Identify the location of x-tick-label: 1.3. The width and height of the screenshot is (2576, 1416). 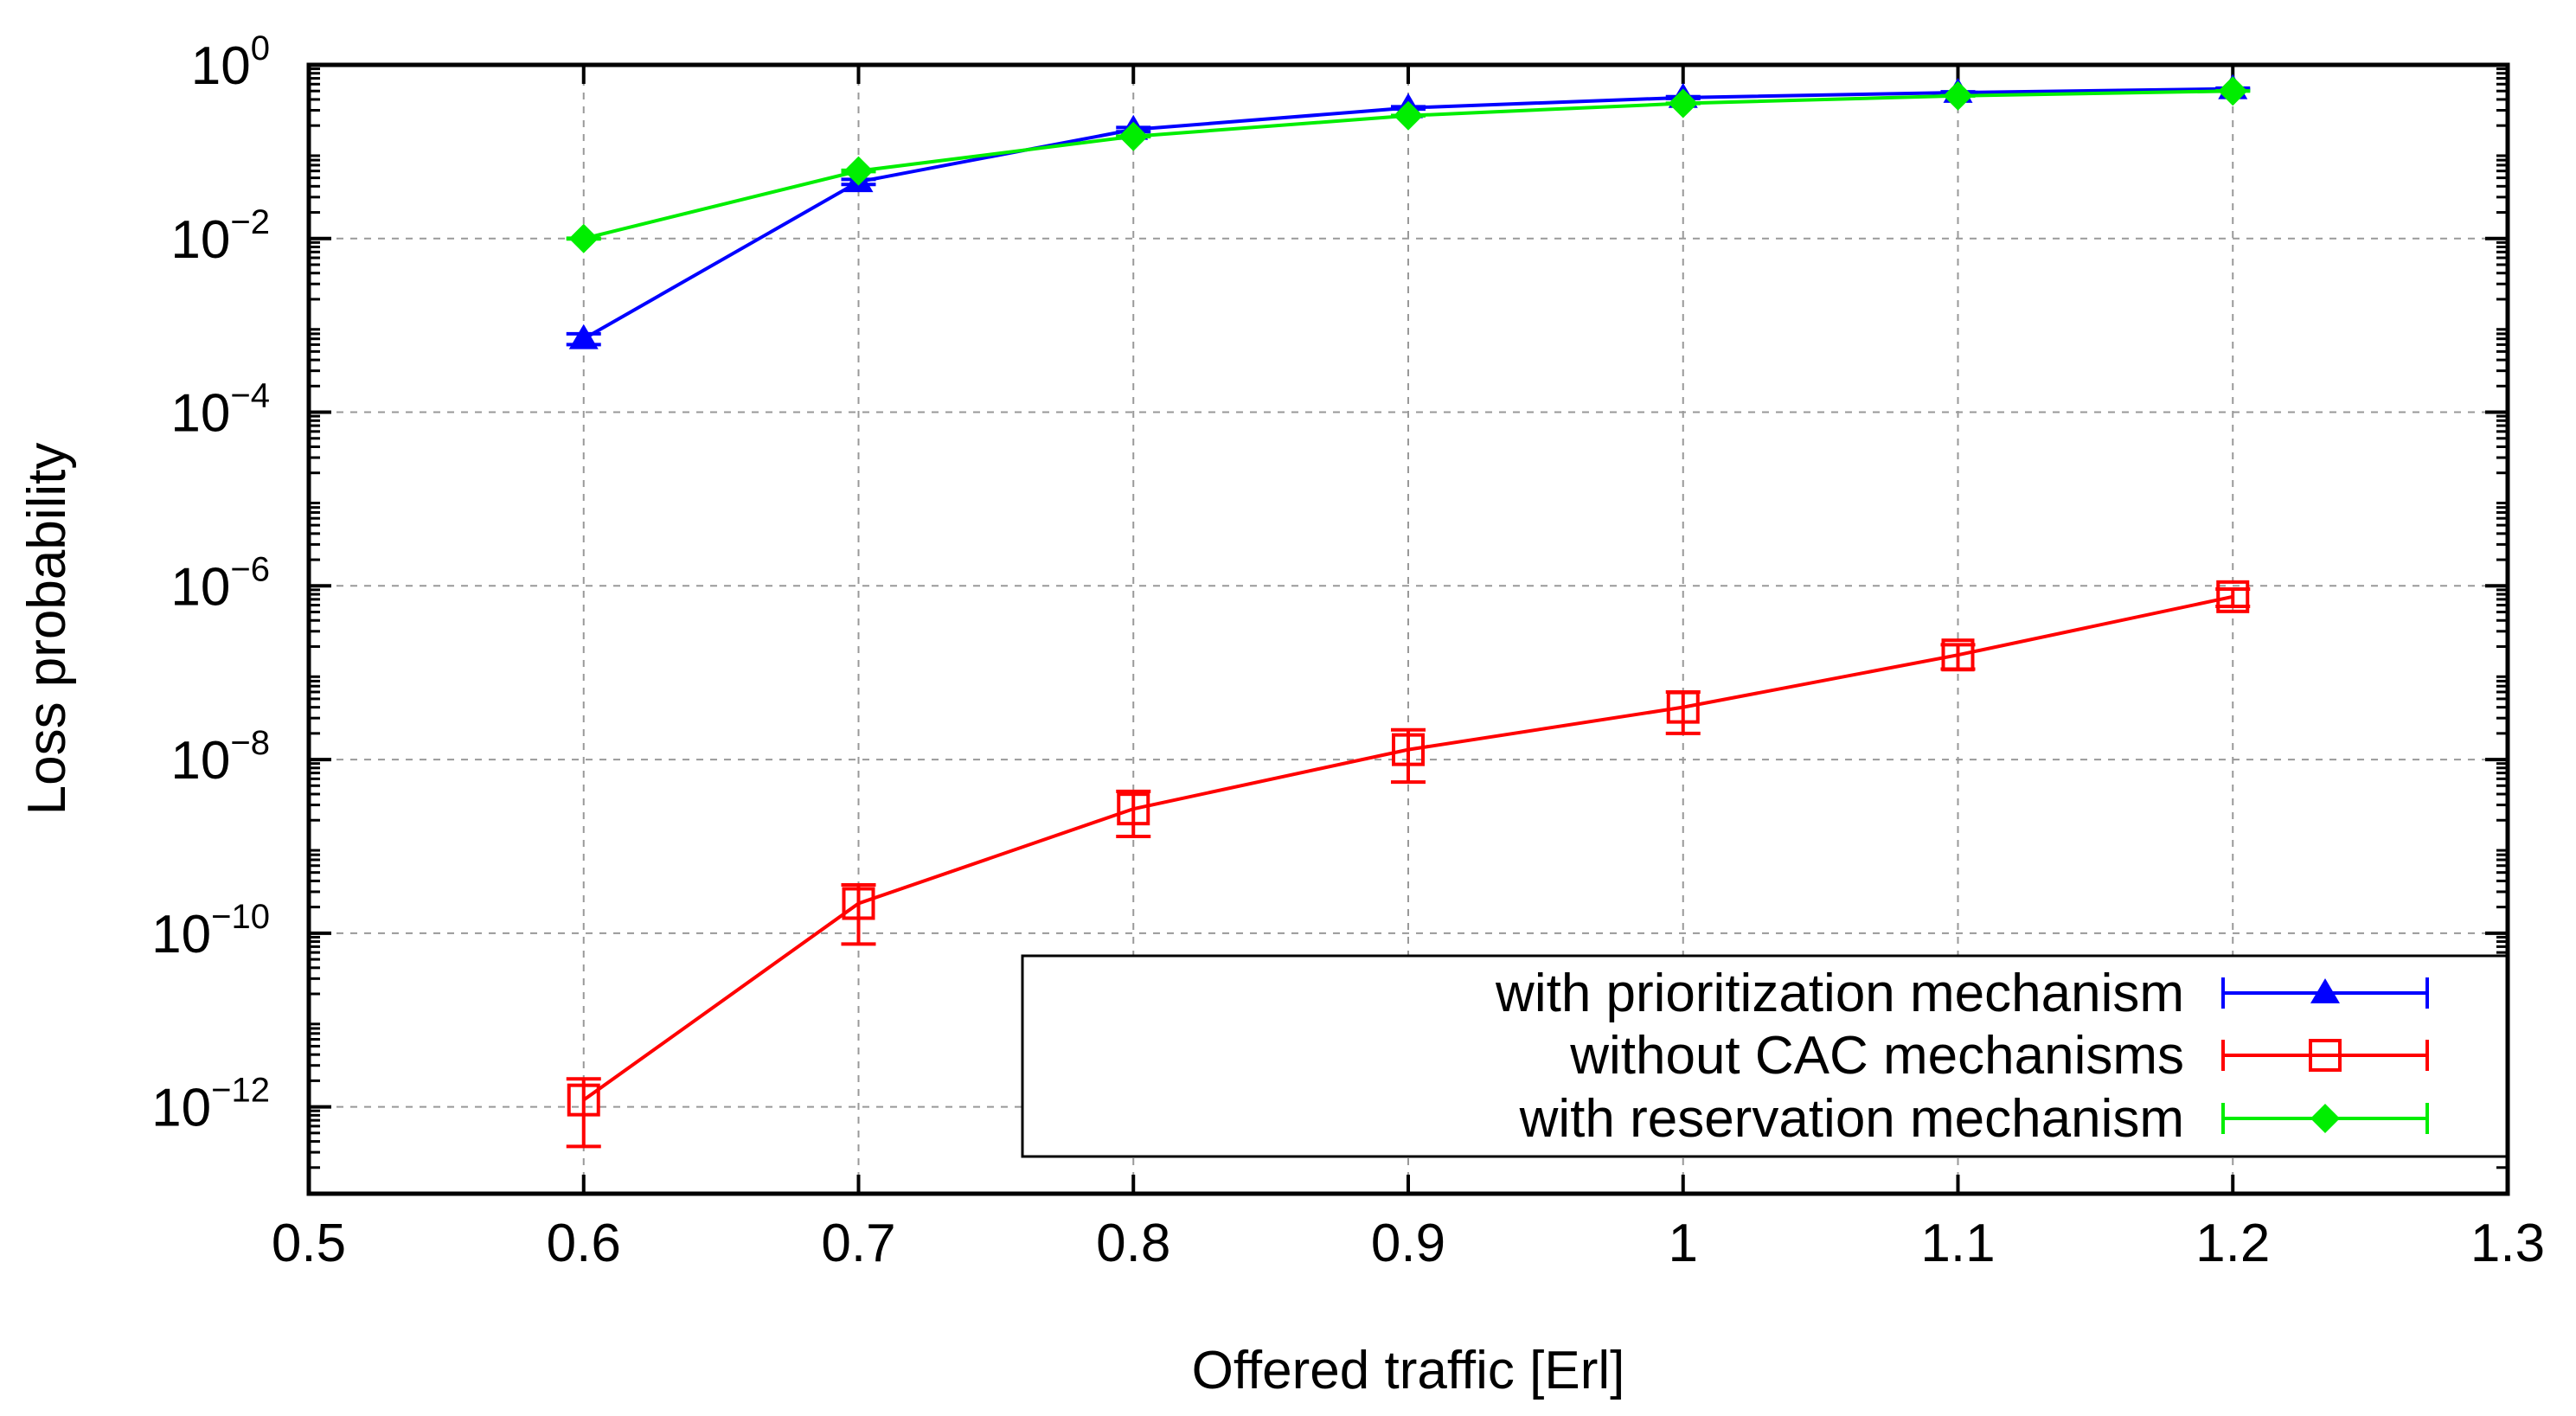
(2507, 1243).